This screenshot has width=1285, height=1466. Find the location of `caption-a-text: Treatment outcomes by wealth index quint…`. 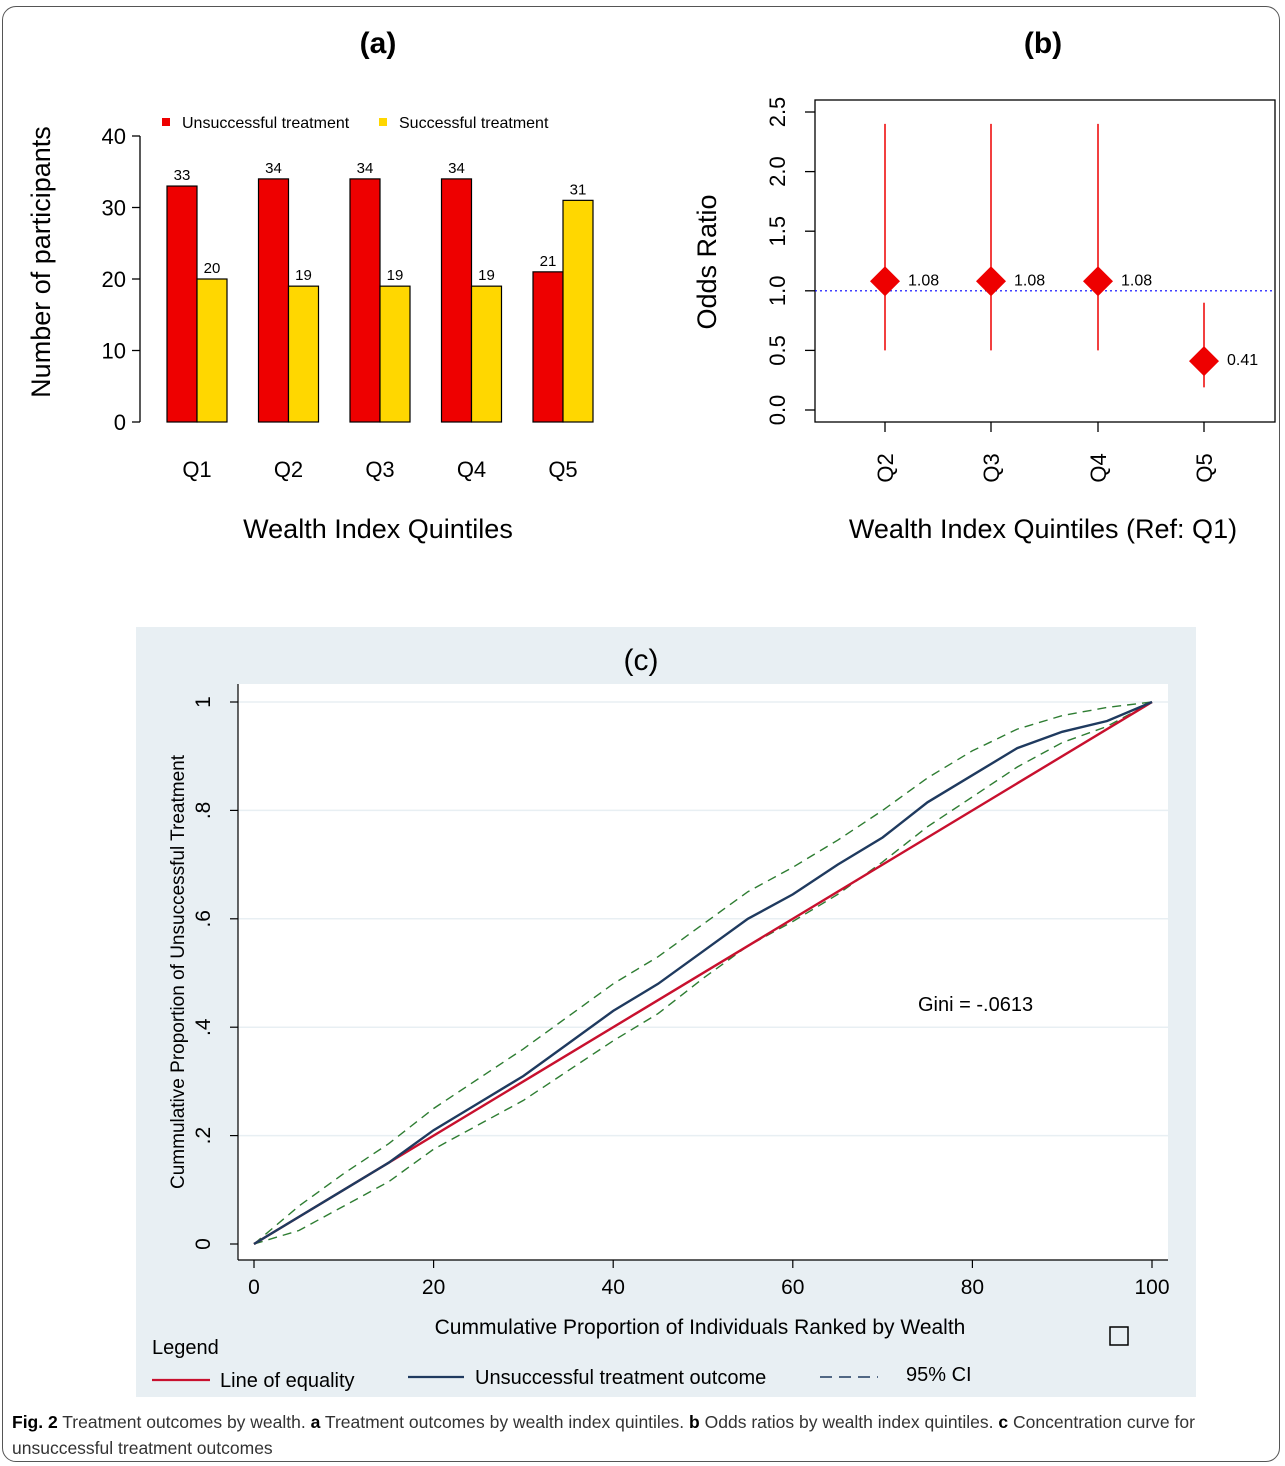

caption-a-text: Treatment outcomes by wealth index quint… is located at coordinates (504, 1422).